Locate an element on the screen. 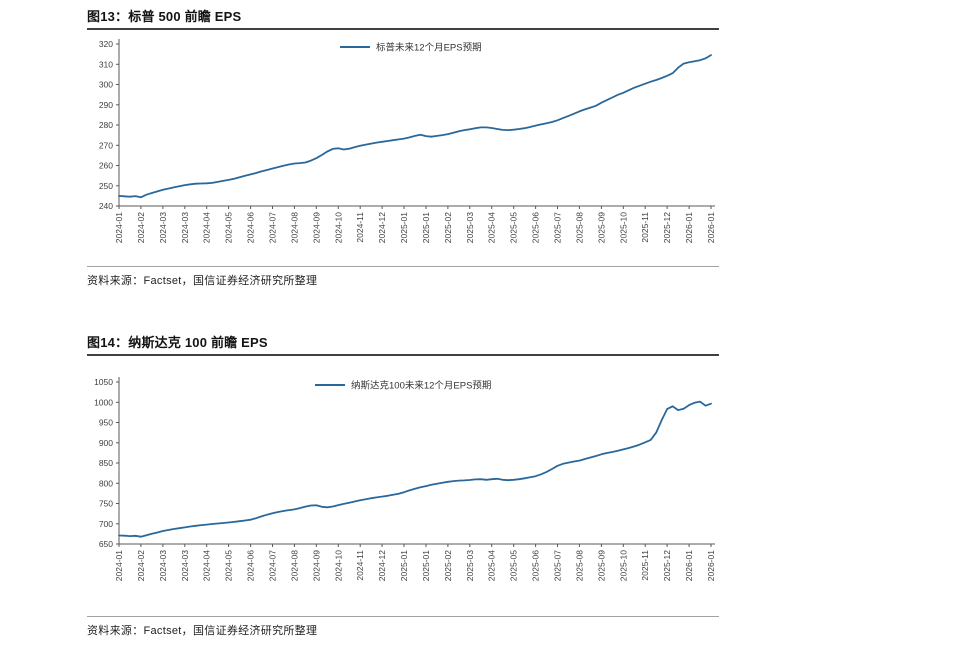 The width and height of the screenshot is (957, 663). svg-text: 650 is located at coordinates (106, 544).